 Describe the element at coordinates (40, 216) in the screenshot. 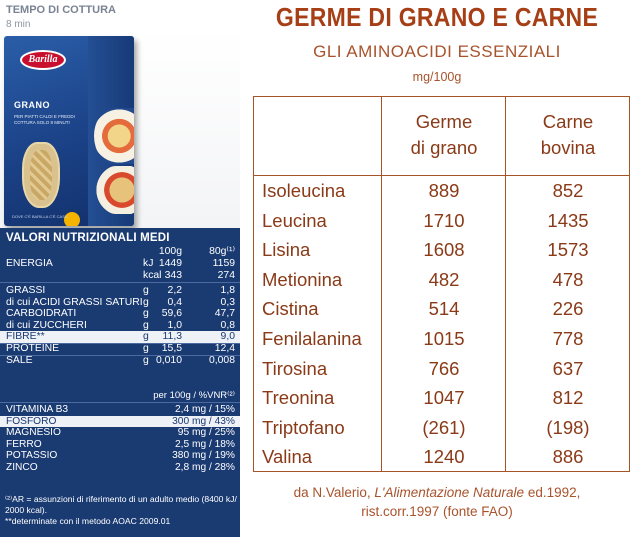

I see `box-footer: DOVE C'È BARILLA C'È CASA` at that location.